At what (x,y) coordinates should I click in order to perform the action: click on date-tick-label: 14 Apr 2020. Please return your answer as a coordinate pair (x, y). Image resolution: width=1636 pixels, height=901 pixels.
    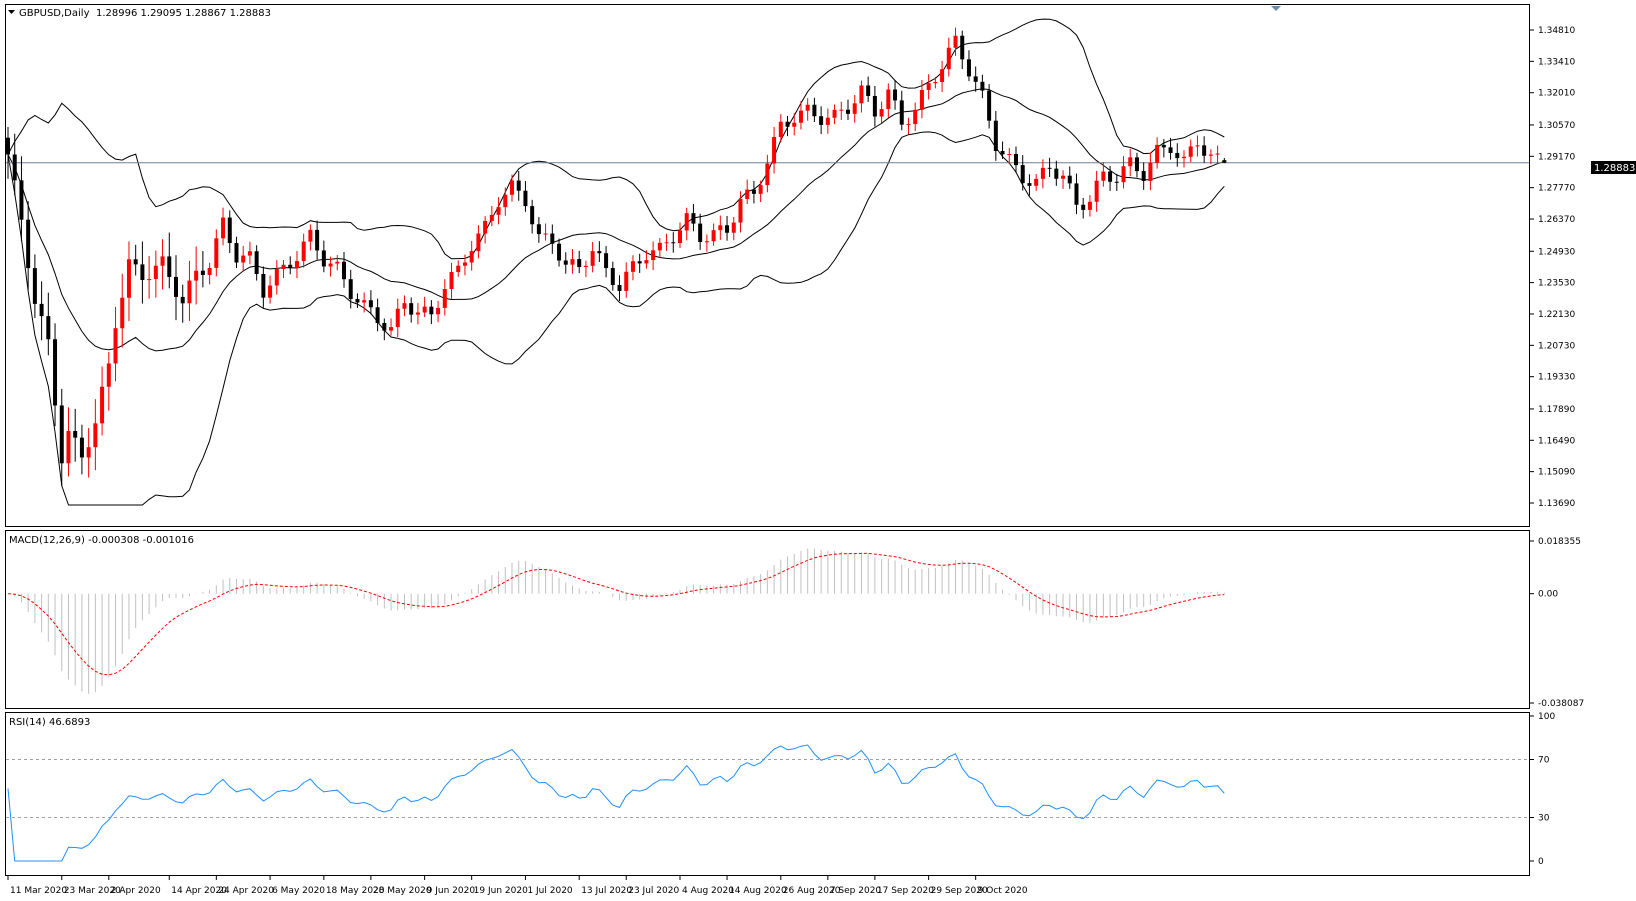
    Looking at the image, I should click on (199, 891).